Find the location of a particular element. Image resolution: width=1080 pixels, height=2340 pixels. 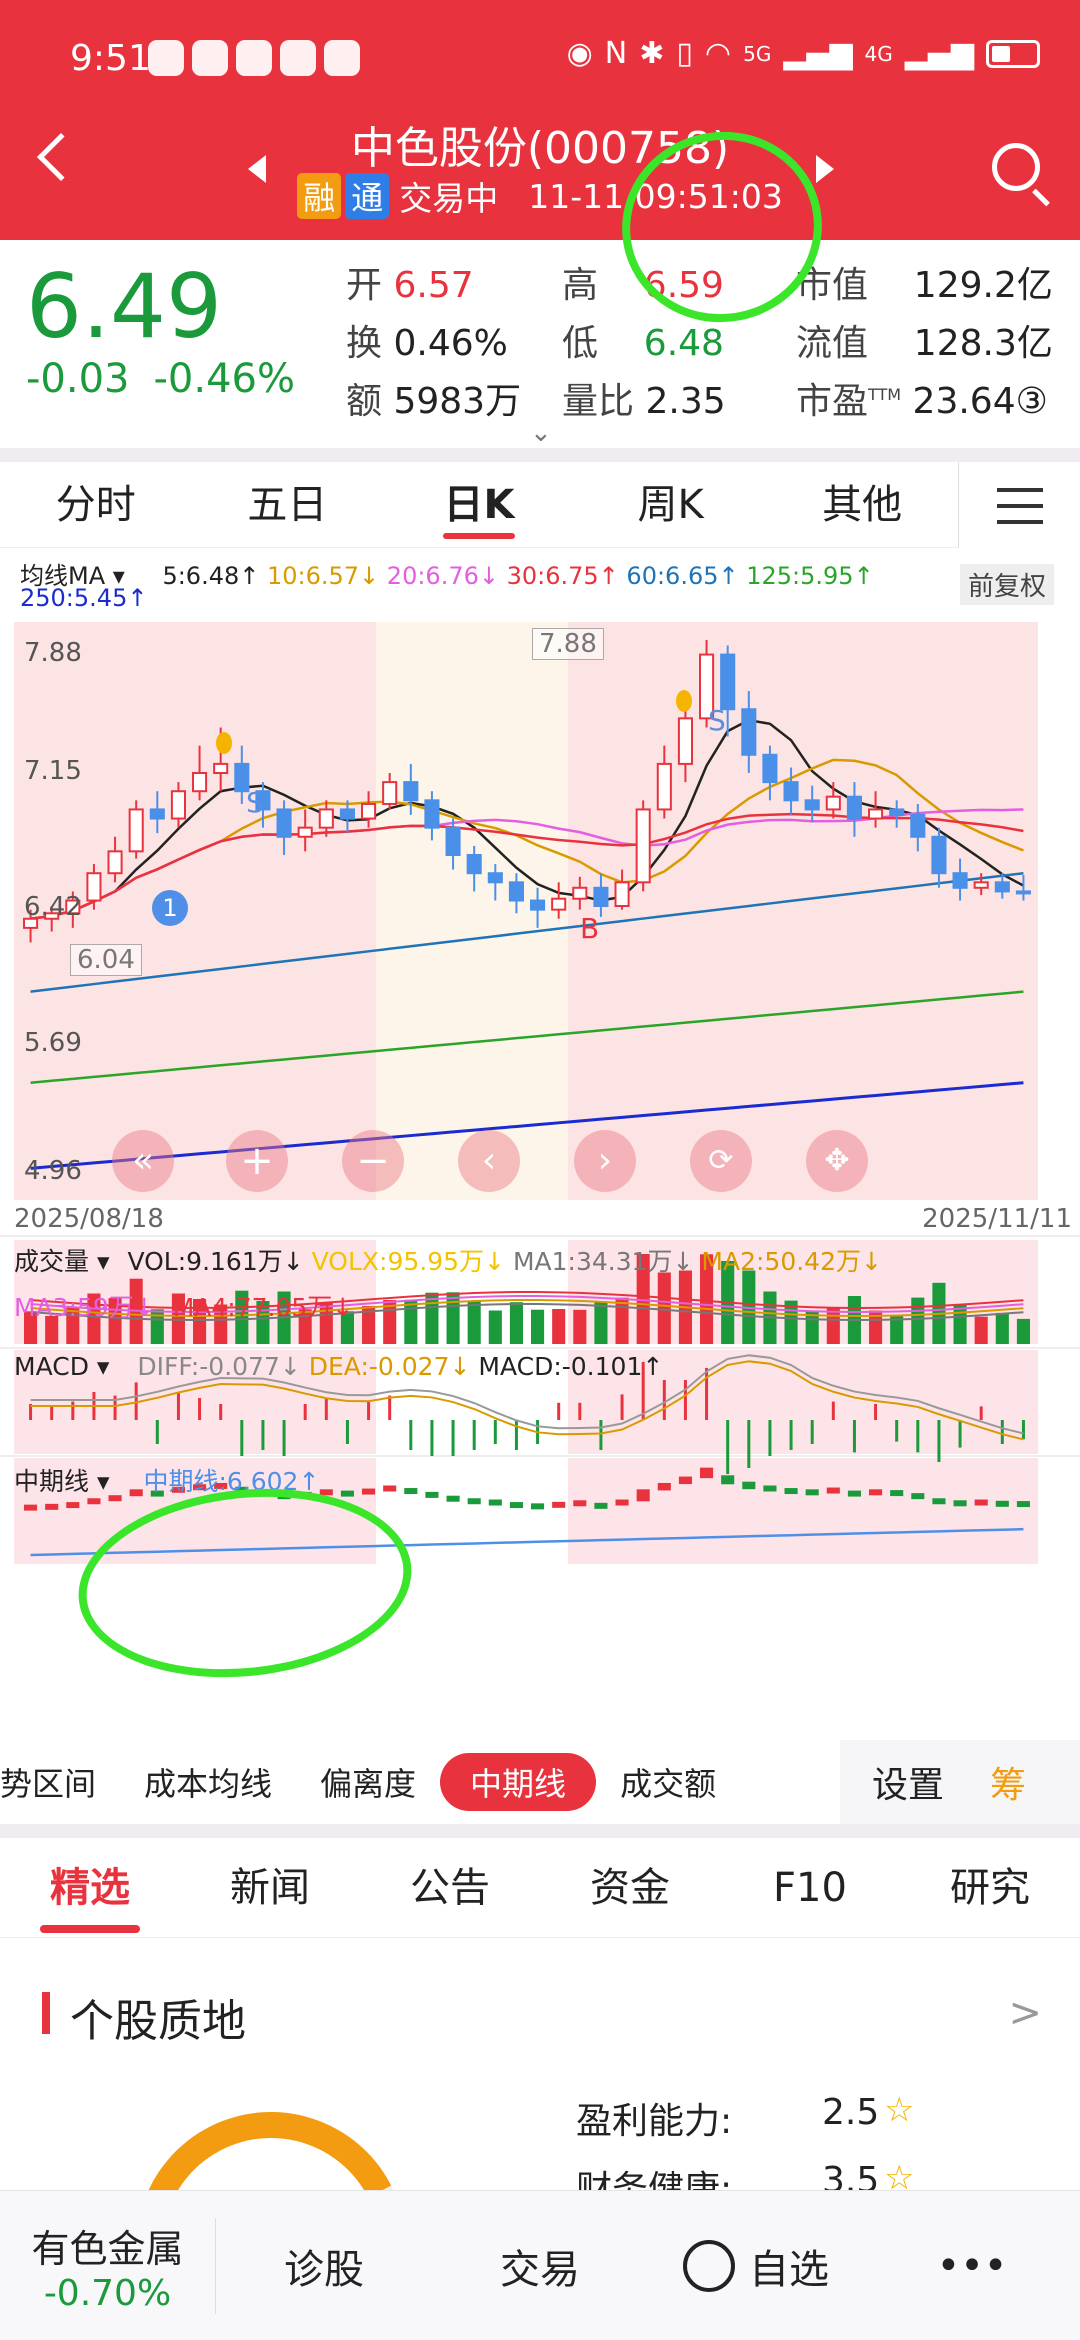

mid-bars is located at coordinates (527, 1512).